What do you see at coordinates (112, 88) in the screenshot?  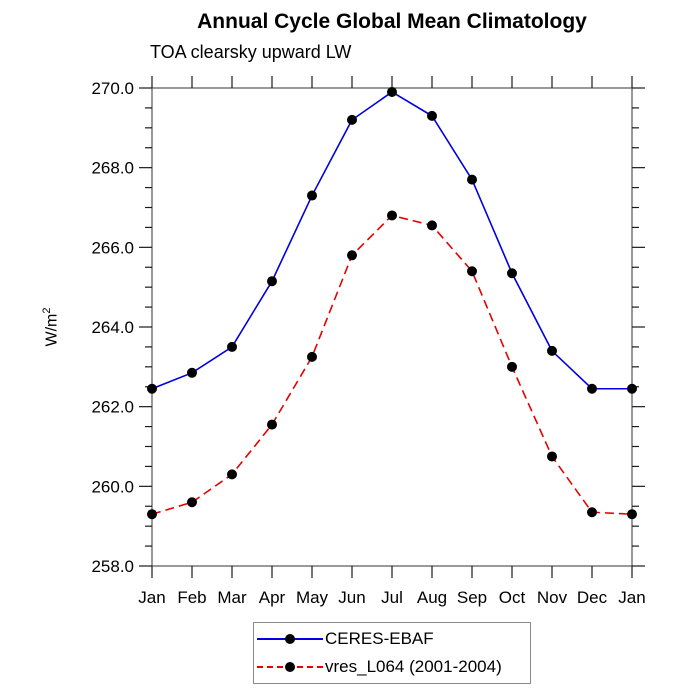 I see `y-tick-label: 270.0` at bounding box center [112, 88].